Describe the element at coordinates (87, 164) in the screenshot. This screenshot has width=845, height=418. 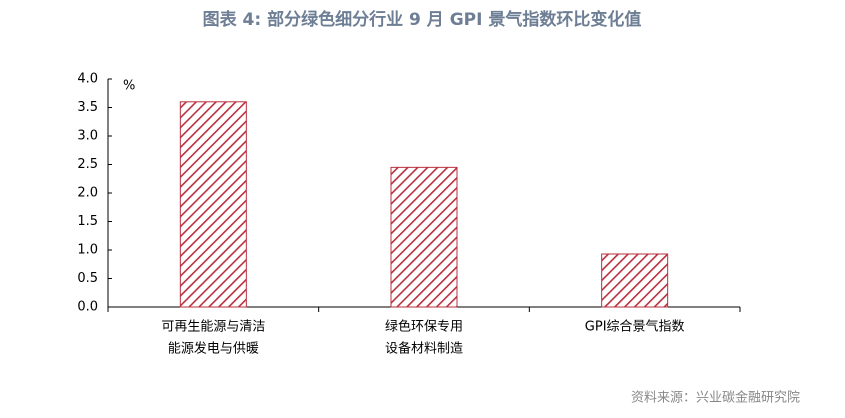
I see `y-tick-label: 2.5` at that location.